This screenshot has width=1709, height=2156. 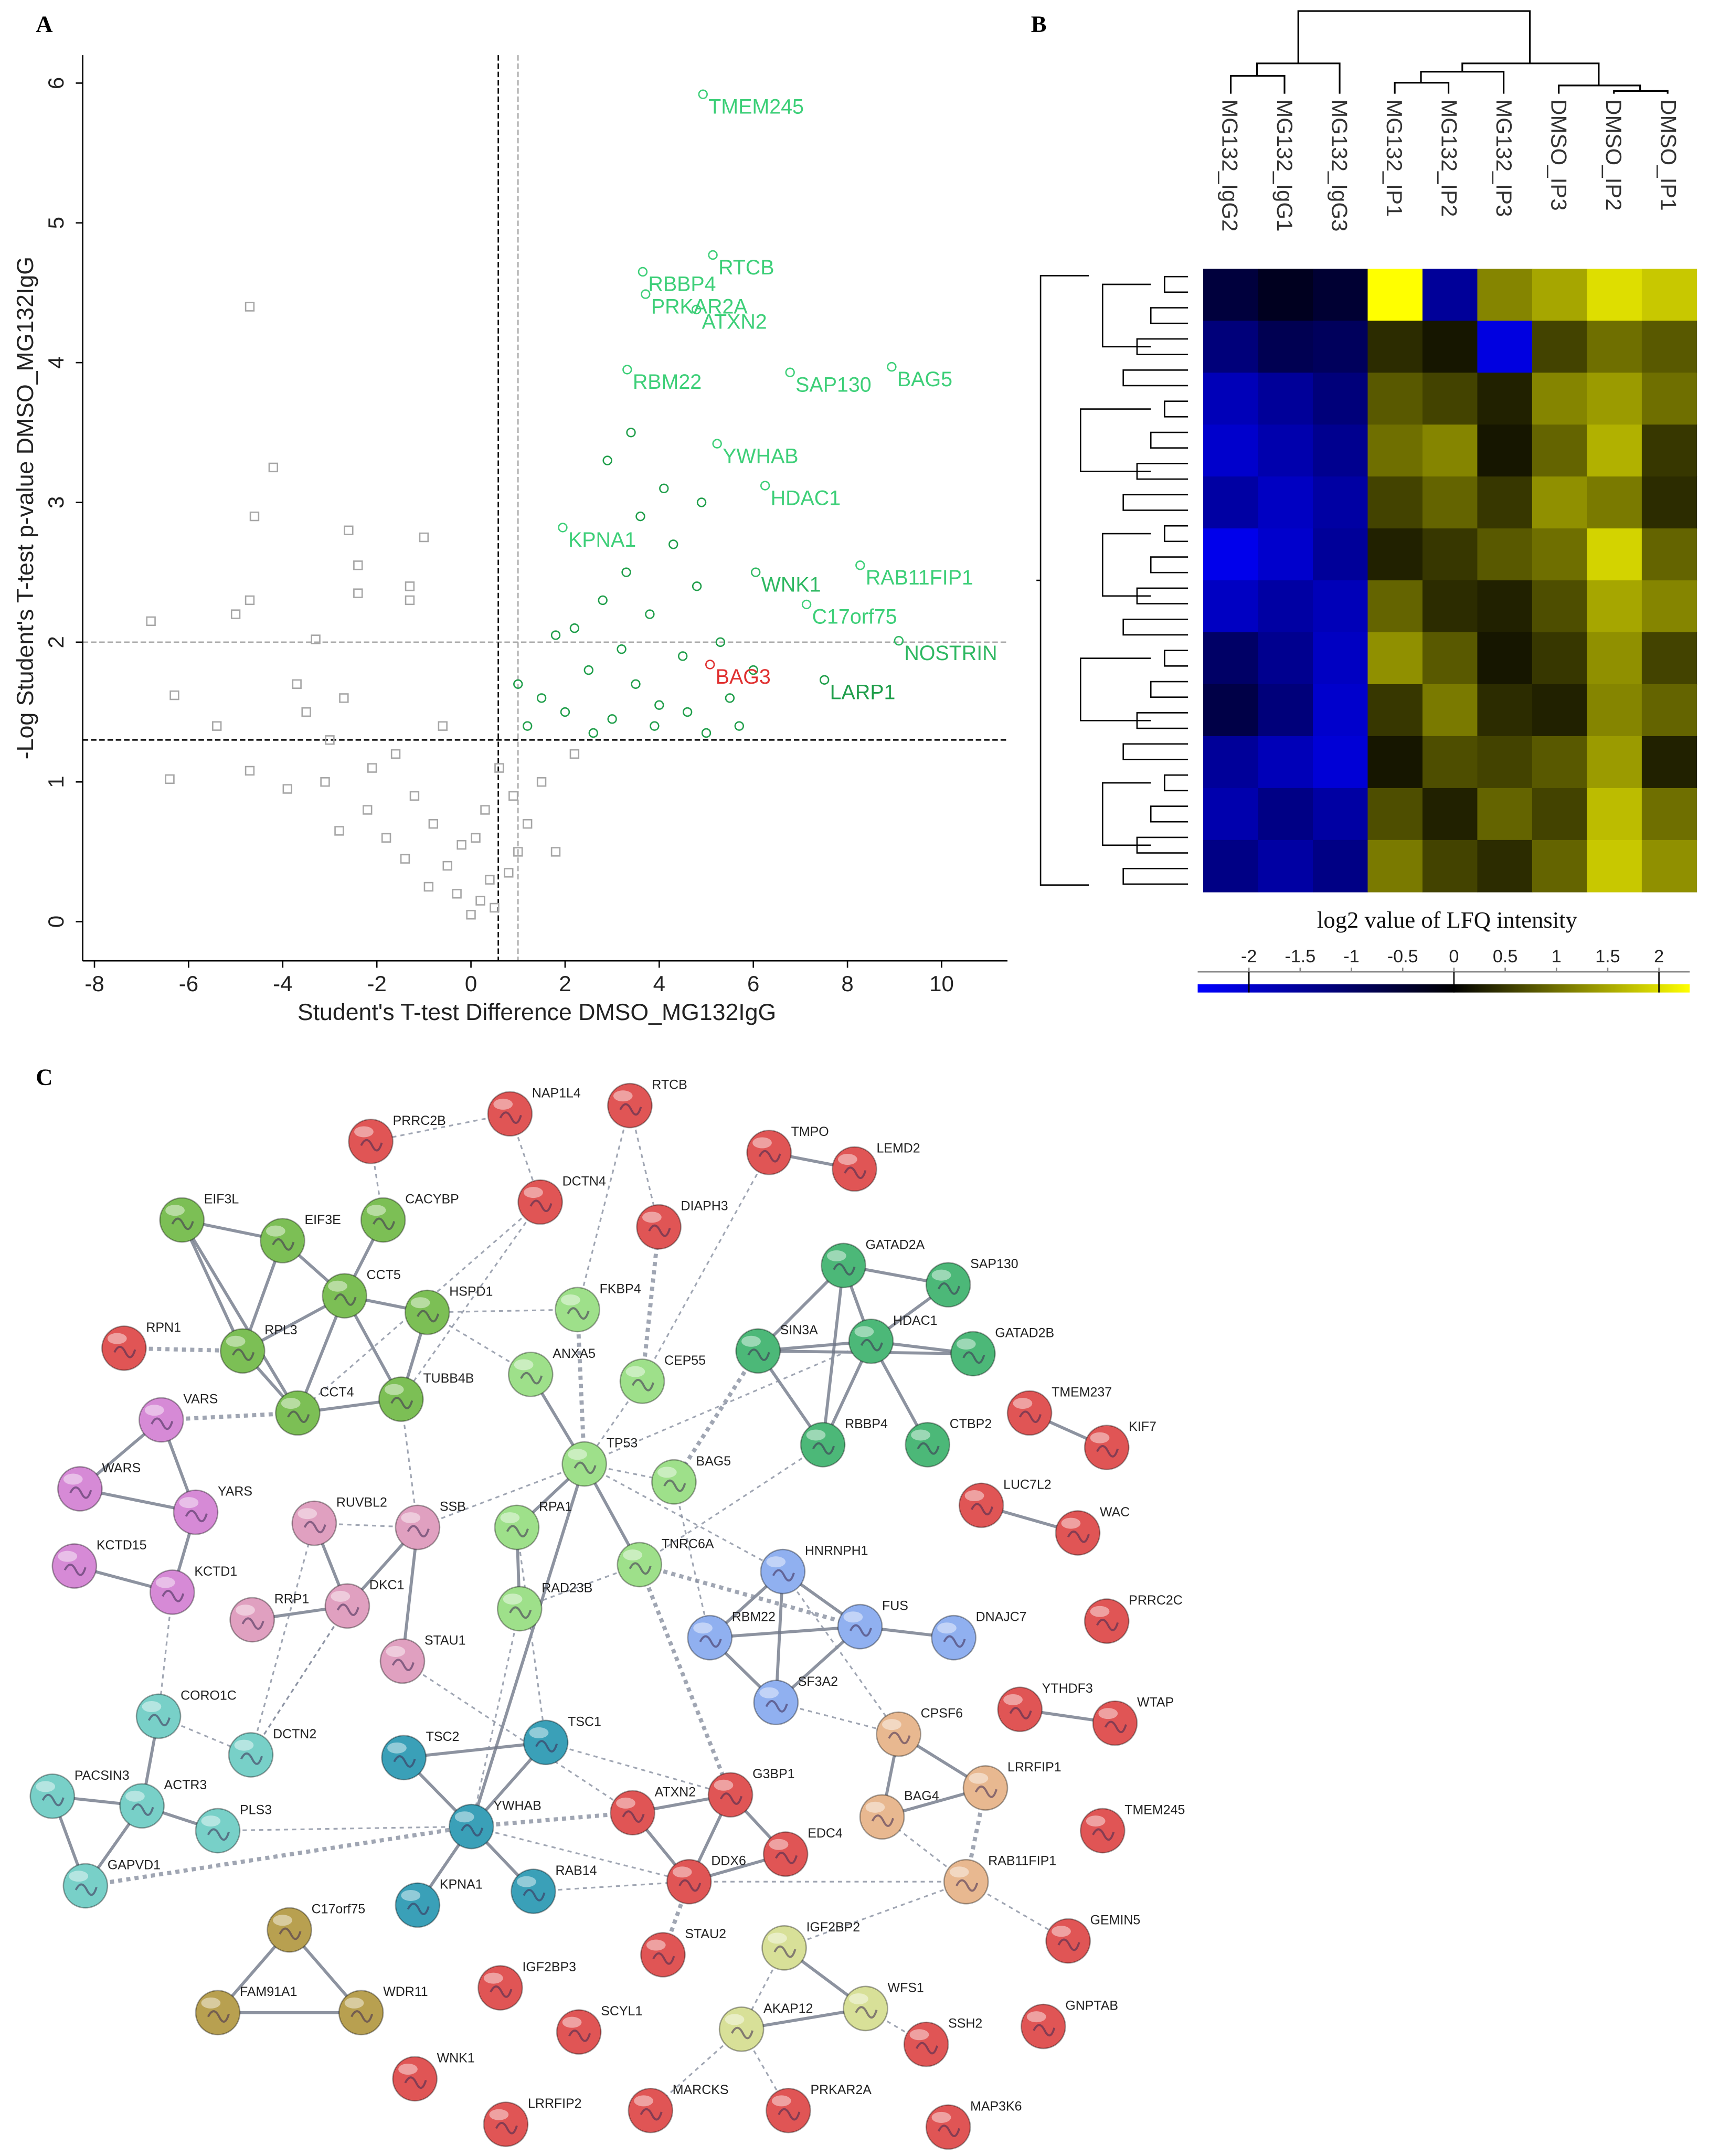 What do you see at coordinates (678, 2108) in the screenshot?
I see `node: MARCKS` at bounding box center [678, 2108].